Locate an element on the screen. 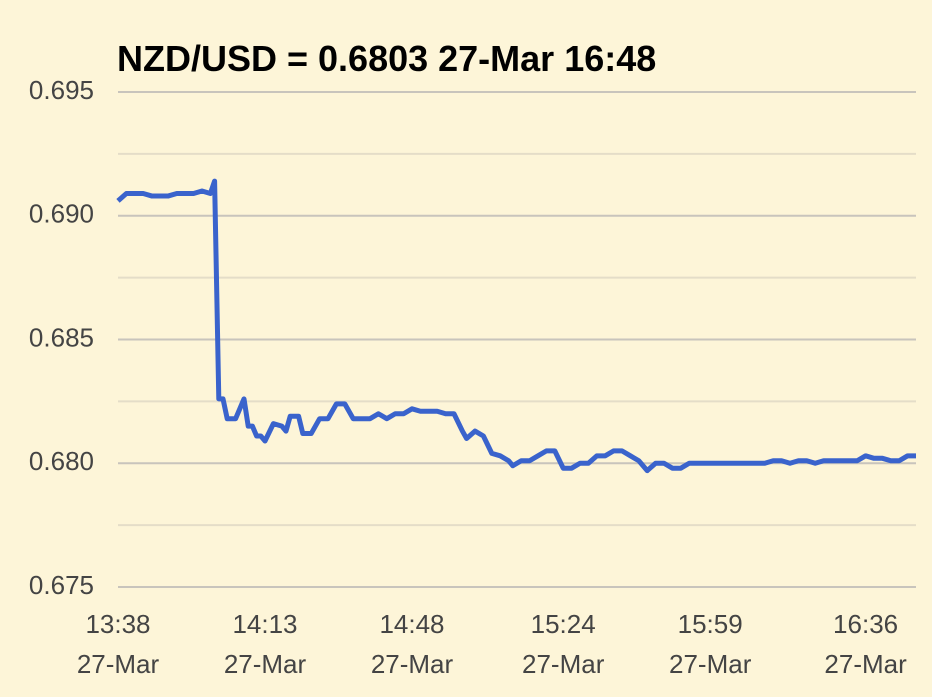  x-tick-label: 15:24 27-Mar is located at coordinates (563, 644).